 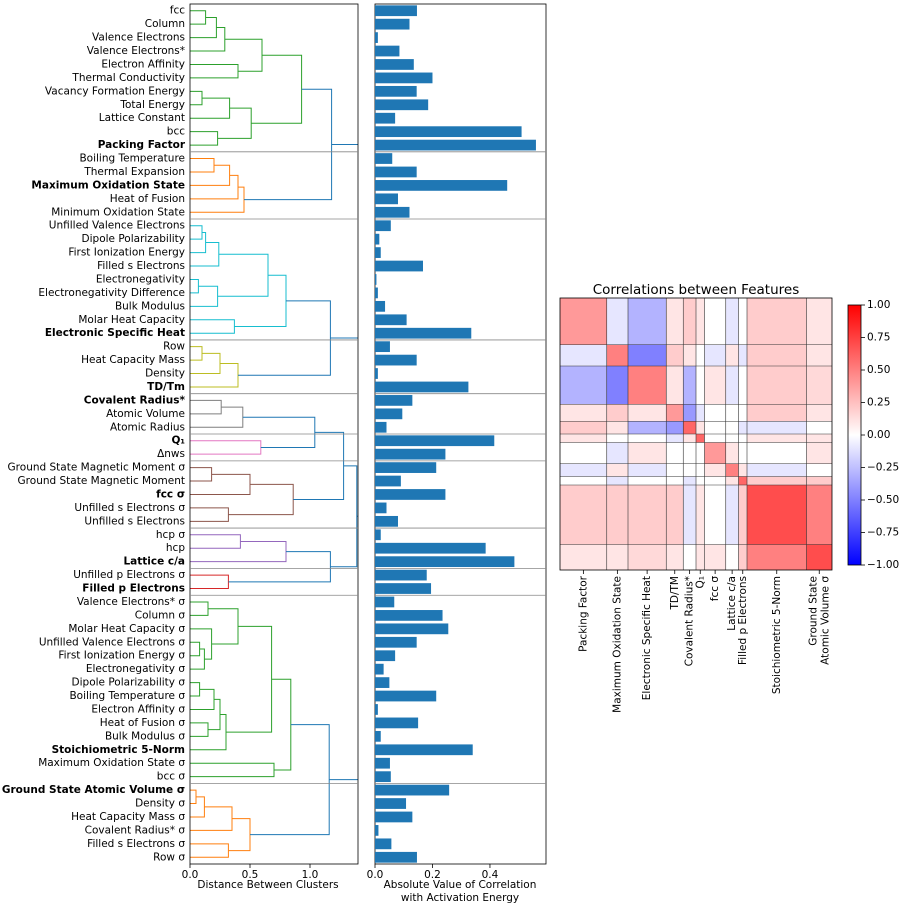 What do you see at coordinates (118, 750) in the screenshot?
I see `leaf-label: Stoichiometric 5-Norm` at bounding box center [118, 750].